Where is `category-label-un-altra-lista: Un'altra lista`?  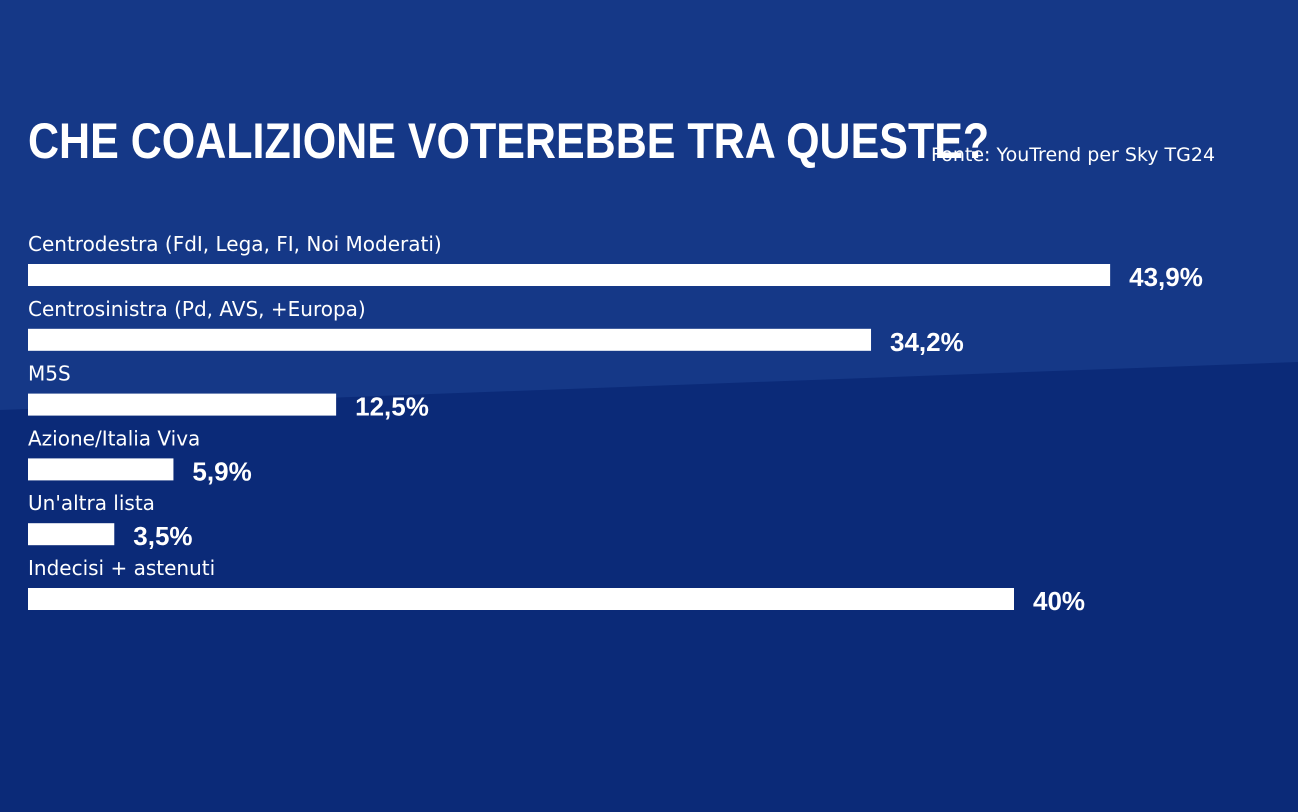 category-label-un-altra-lista: Un'altra lista is located at coordinates (91, 503).